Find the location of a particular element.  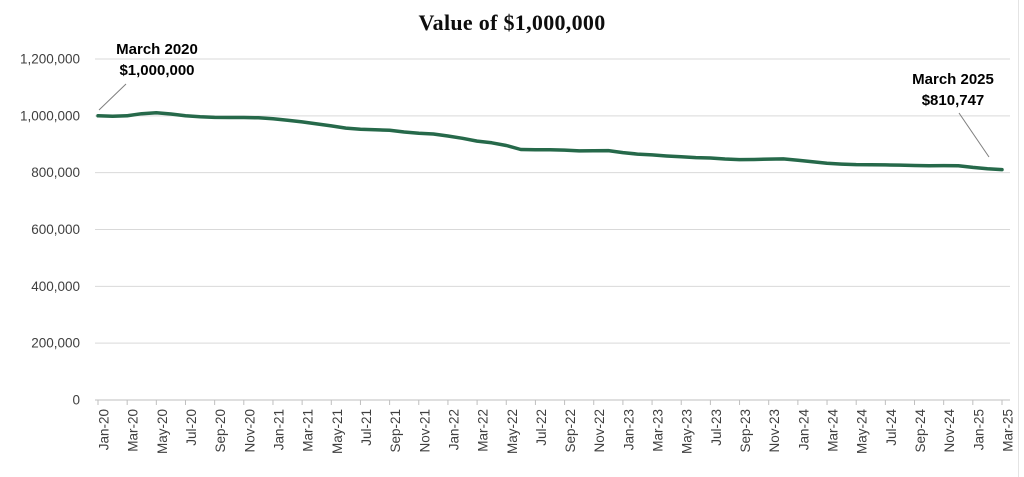

x-tick-label: Mar-23 is located at coordinates (658, 430).